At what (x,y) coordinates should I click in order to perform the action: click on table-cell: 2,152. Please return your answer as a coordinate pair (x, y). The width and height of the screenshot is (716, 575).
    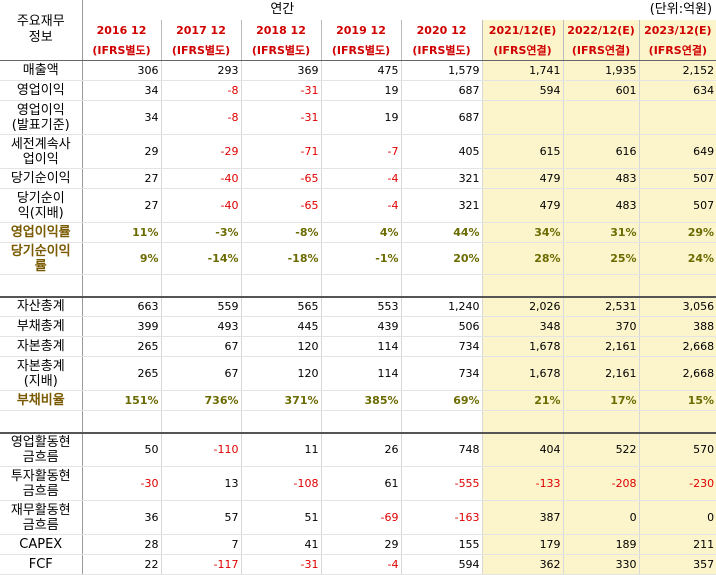
    Looking at the image, I should click on (677, 70).